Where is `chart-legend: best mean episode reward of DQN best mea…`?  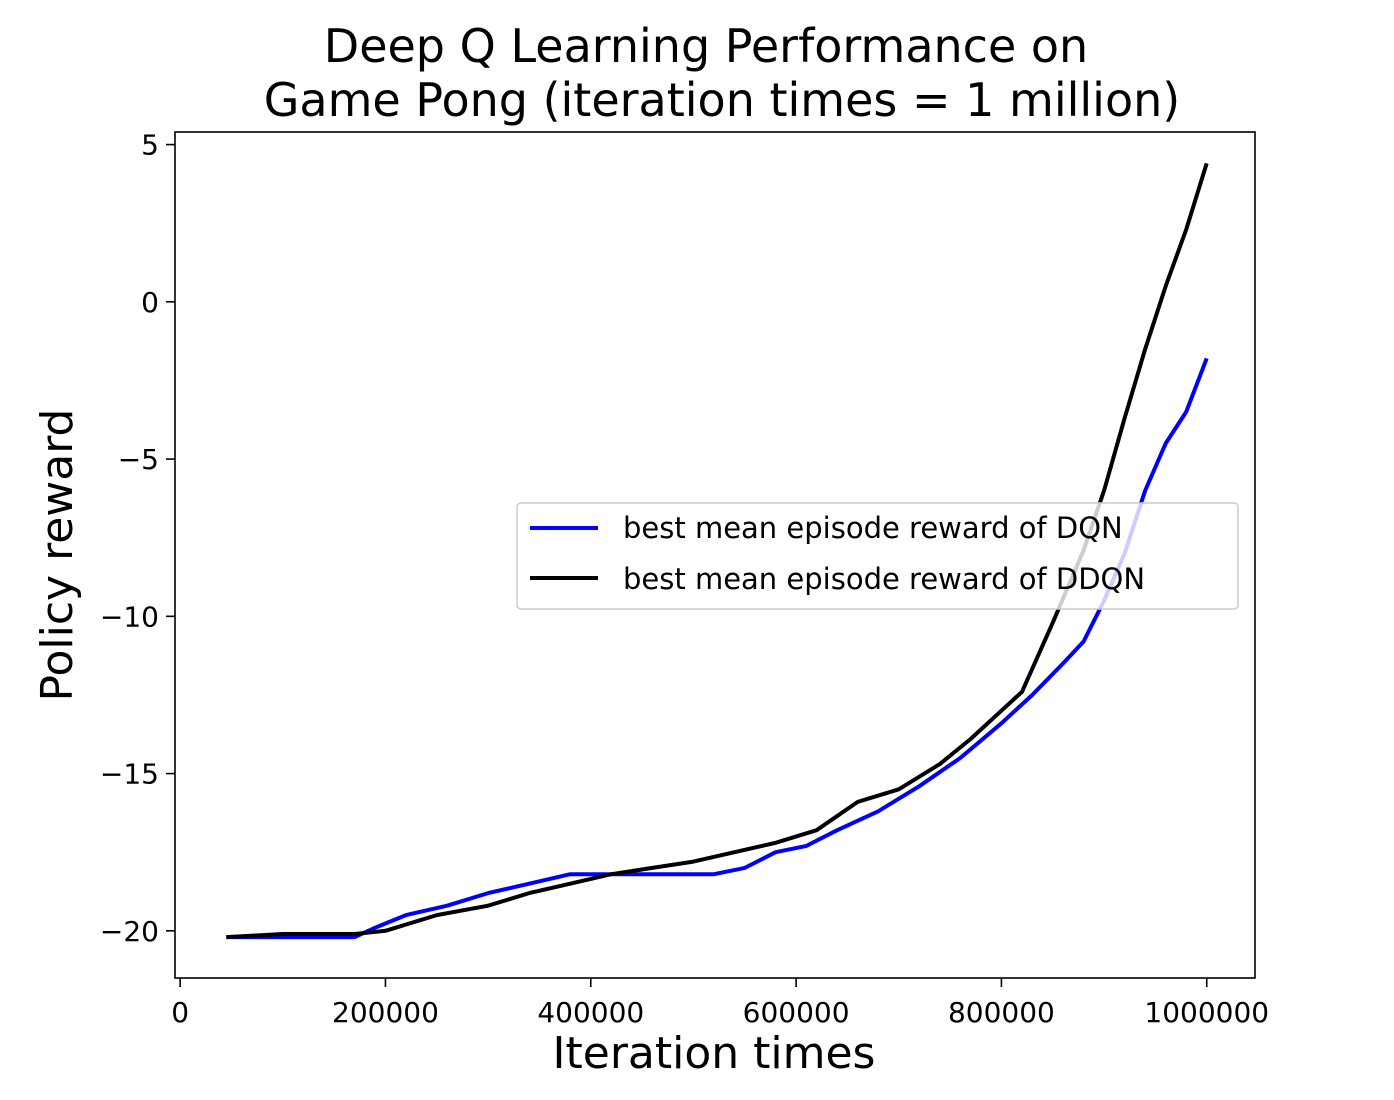 chart-legend: best mean episode reward of DQN best mea… is located at coordinates (877, 556).